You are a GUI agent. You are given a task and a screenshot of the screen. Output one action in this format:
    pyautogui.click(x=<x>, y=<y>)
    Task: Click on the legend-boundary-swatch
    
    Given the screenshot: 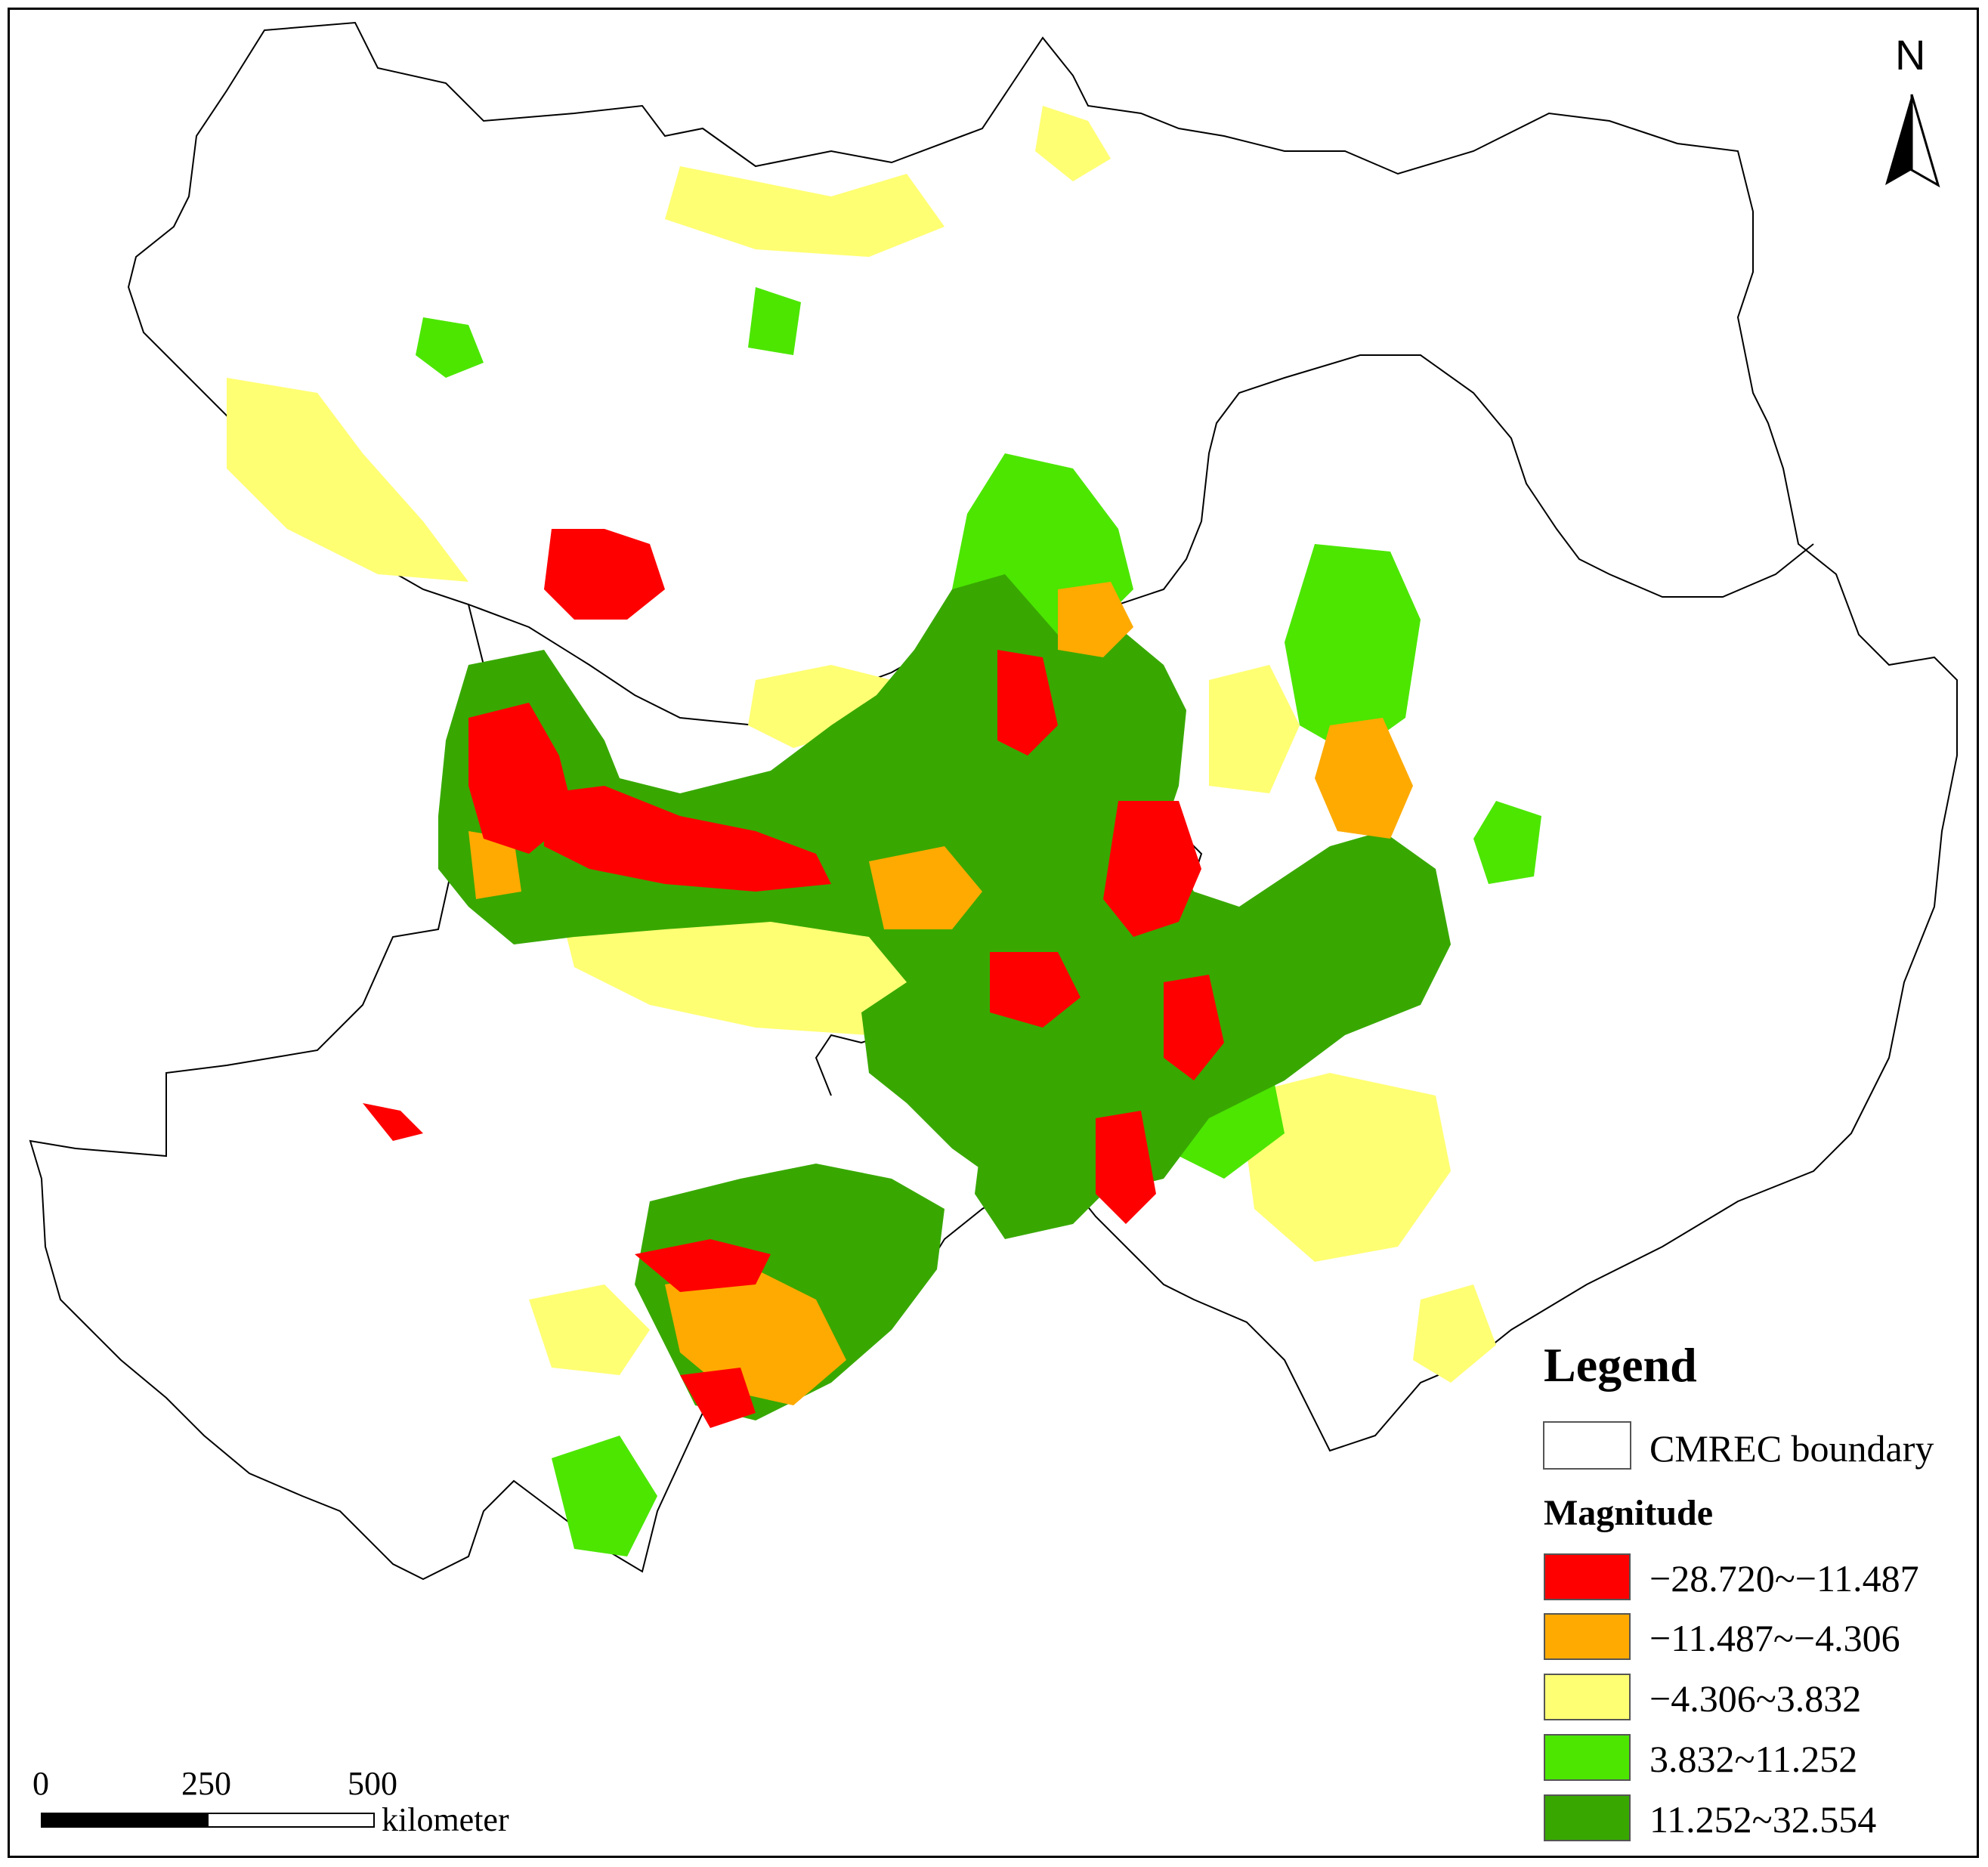 What is the action you would take?
    pyautogui.click(x=1587, y=1445)
    